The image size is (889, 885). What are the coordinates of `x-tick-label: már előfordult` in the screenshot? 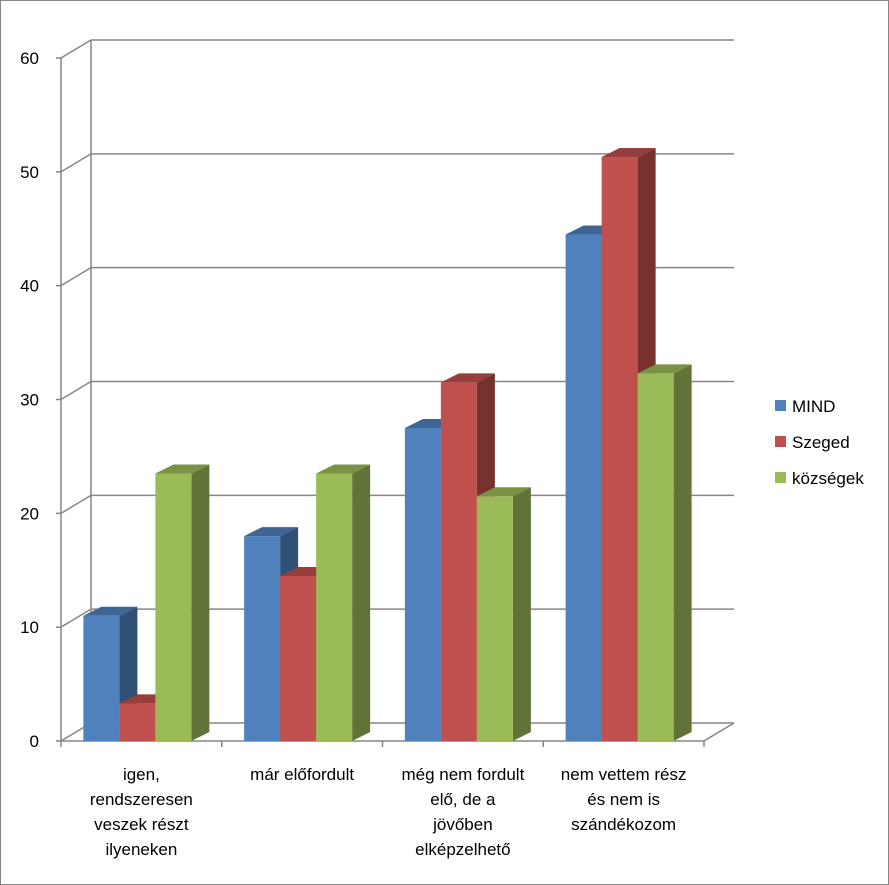 It's located at (302, 774).